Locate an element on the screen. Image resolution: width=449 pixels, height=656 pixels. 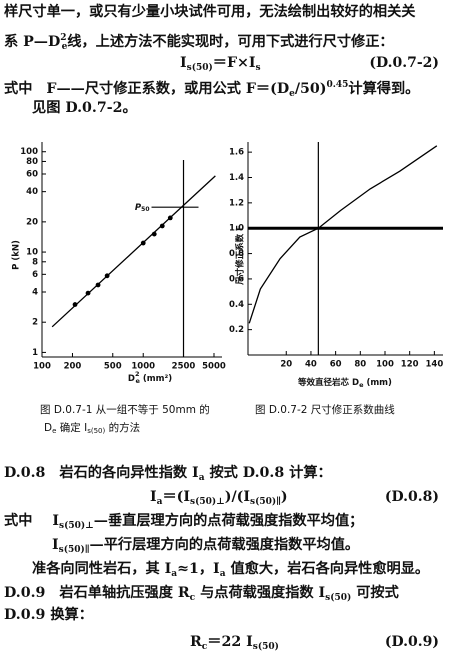
x-tick-label: 140 is located at coordinates (434, 365).